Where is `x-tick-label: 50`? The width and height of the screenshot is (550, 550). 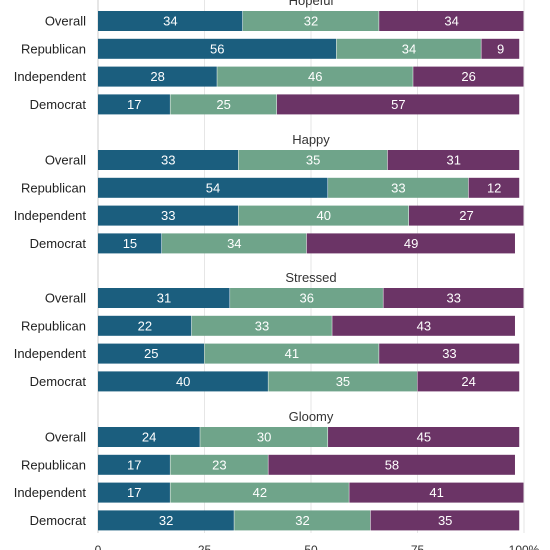 x-tick-label: 50 is located at coordinates (311, 546).